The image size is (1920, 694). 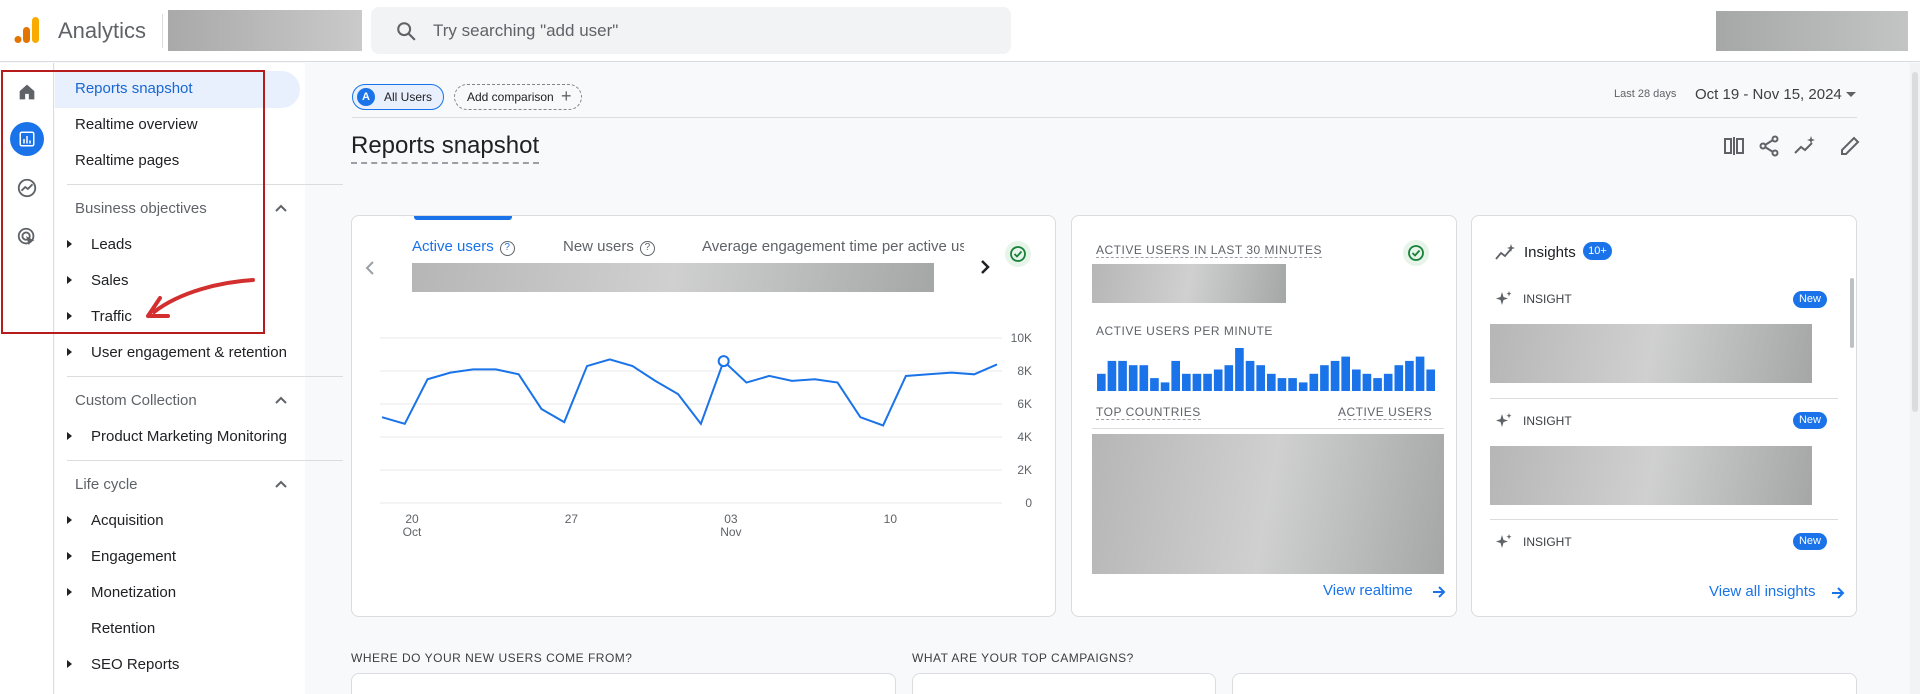 I want to click on date-range-value: Oct 19 - Nov 15, 2024, so click(x=1768, y=94).